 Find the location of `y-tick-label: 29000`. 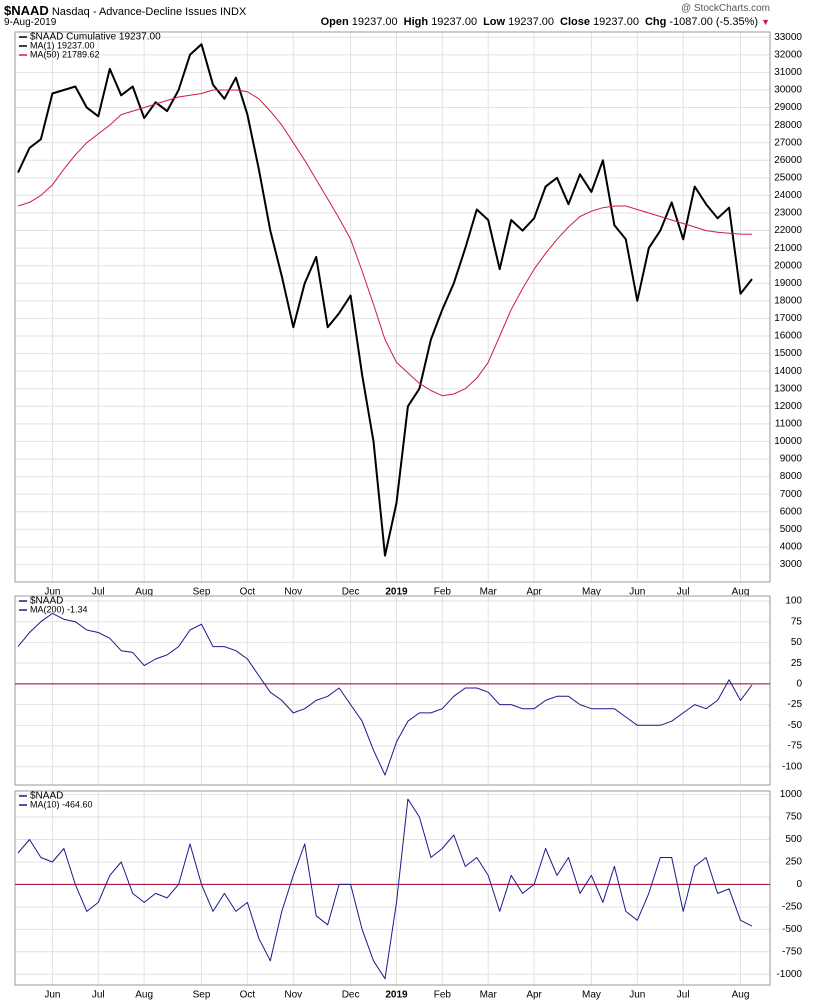

y-tick-label: 29000 is located at coordinates (788, 107).